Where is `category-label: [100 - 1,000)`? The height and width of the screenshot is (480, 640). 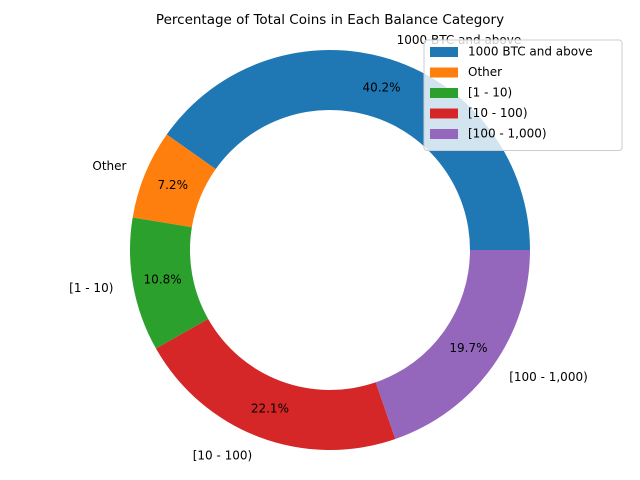
category-label: [100 - 1,000) is located at coordinates (548, 377).